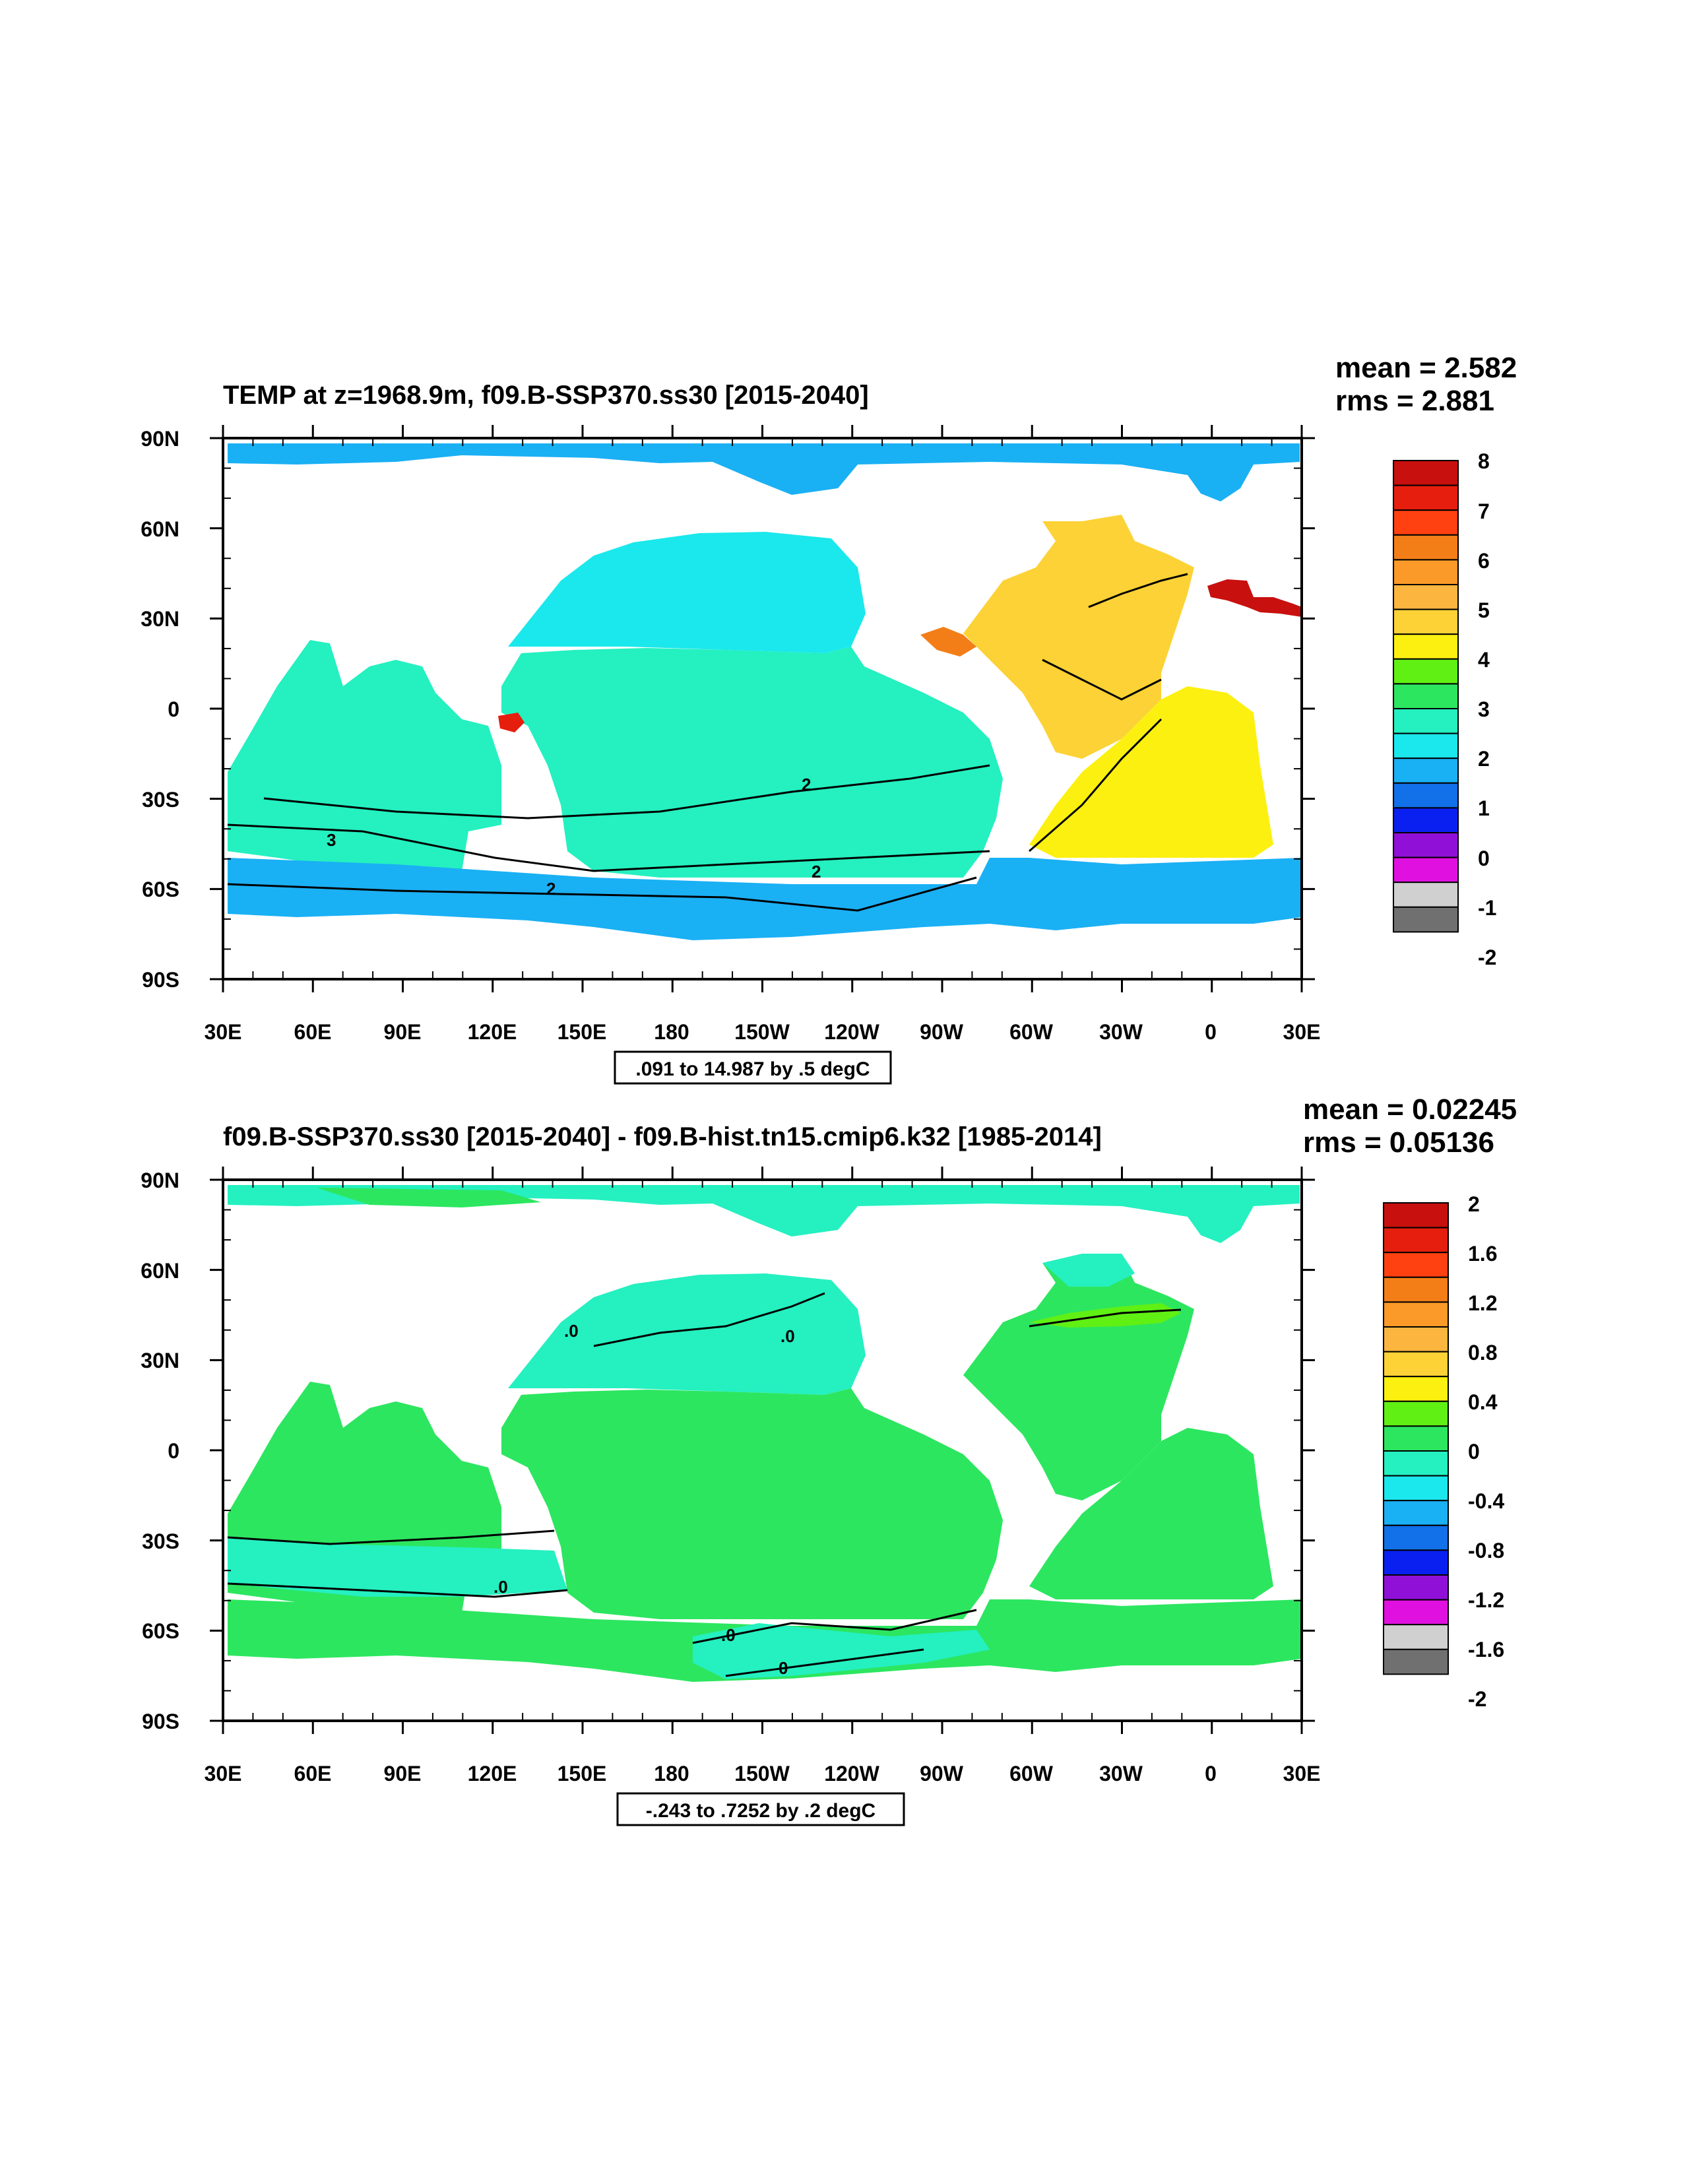 Image resolution: width=1689 pixels, height=2184 pixels. I want to click on colorbar-labels: 8 7 6 5 4 3 2 1 0 -1 -2, so click(1487, 709).